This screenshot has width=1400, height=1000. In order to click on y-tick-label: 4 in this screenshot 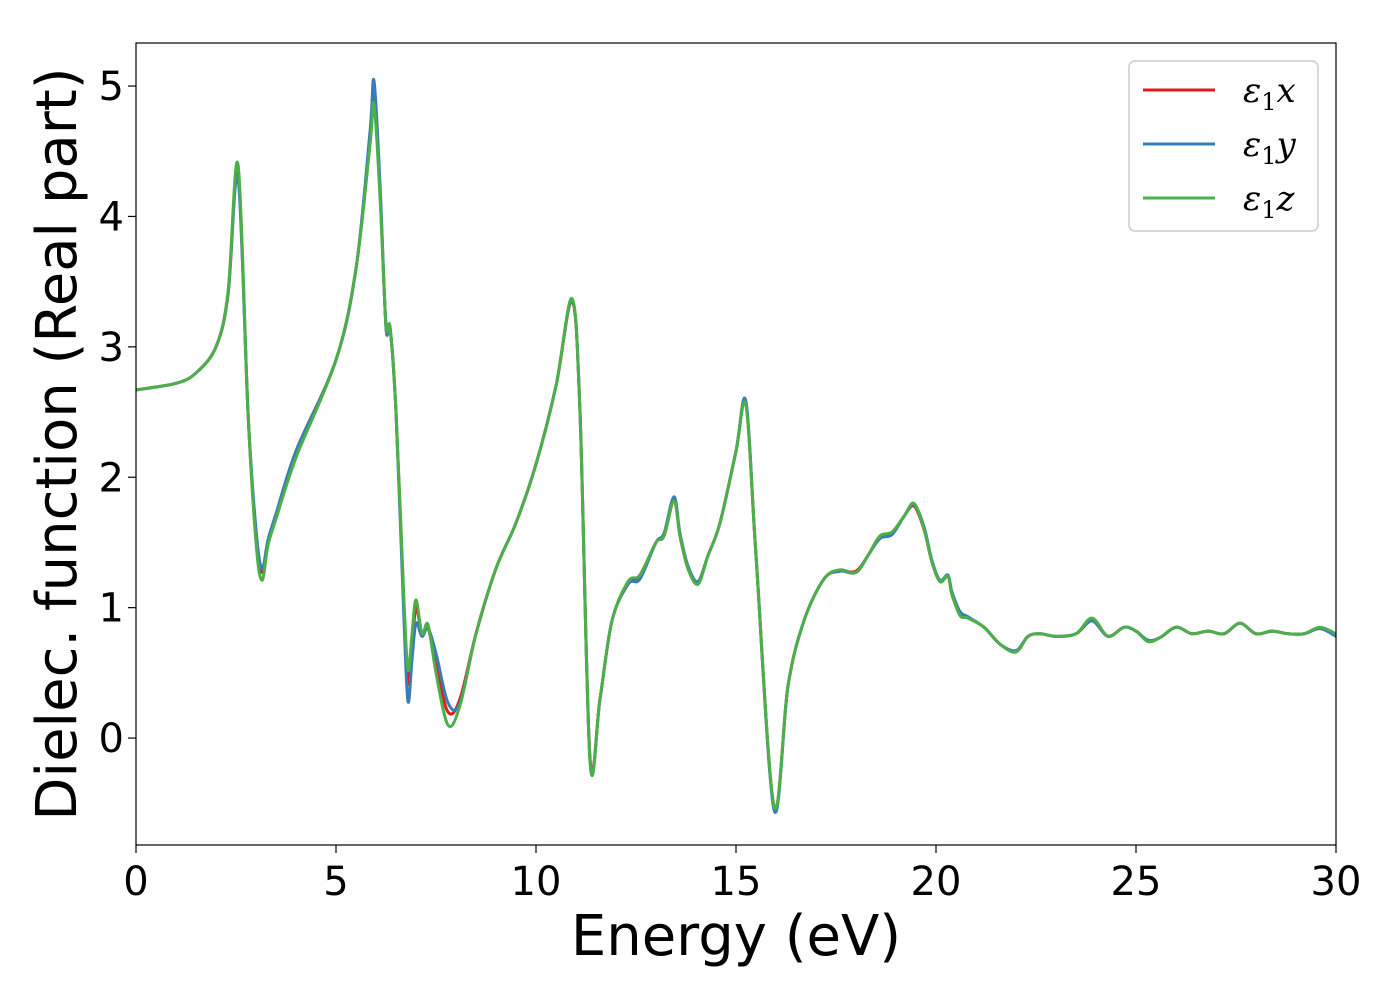, I will do `click(111, 217)`.